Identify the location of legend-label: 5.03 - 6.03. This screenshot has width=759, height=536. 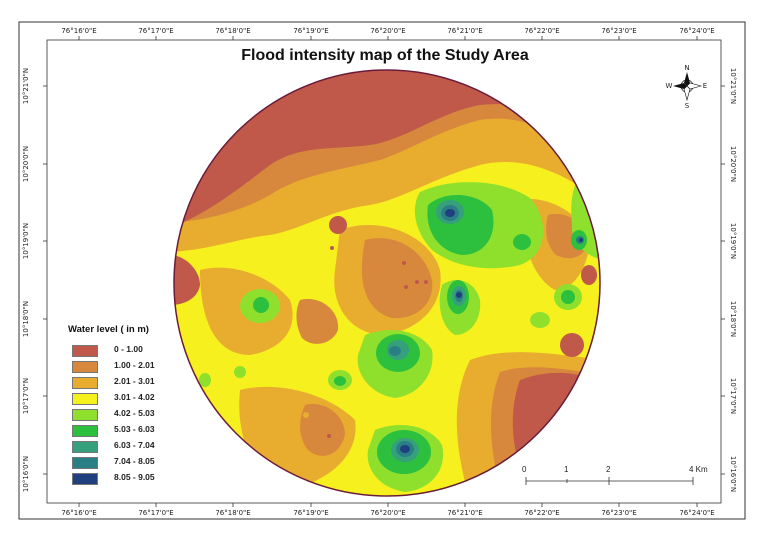
(134, 429).